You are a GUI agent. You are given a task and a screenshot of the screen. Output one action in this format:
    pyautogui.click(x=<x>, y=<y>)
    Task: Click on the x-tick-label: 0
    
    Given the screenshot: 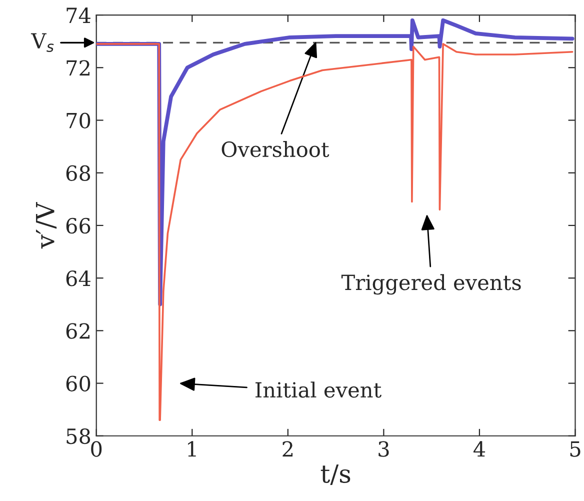 What is the action you would take?
    pyautogui.click(x=96, y=449)
    